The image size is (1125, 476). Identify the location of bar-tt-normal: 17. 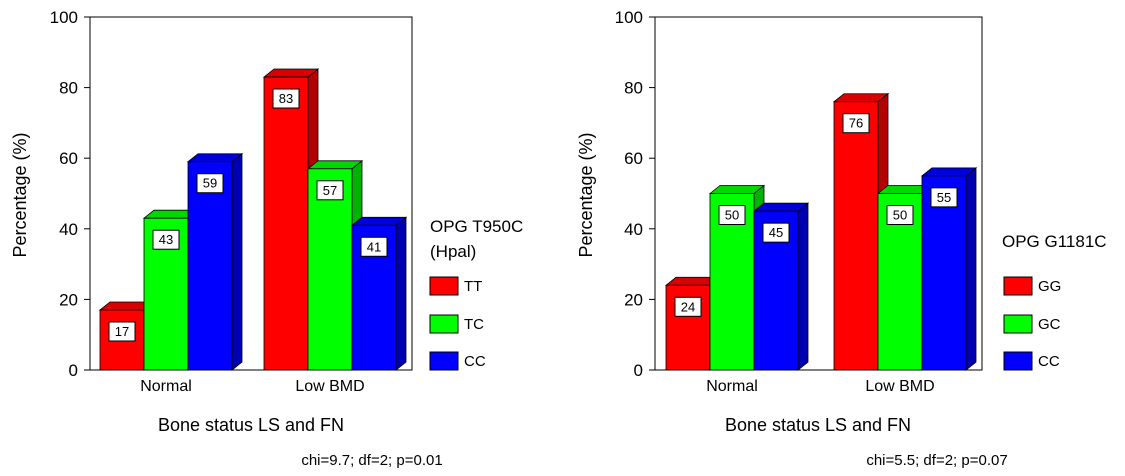
(127, 336).